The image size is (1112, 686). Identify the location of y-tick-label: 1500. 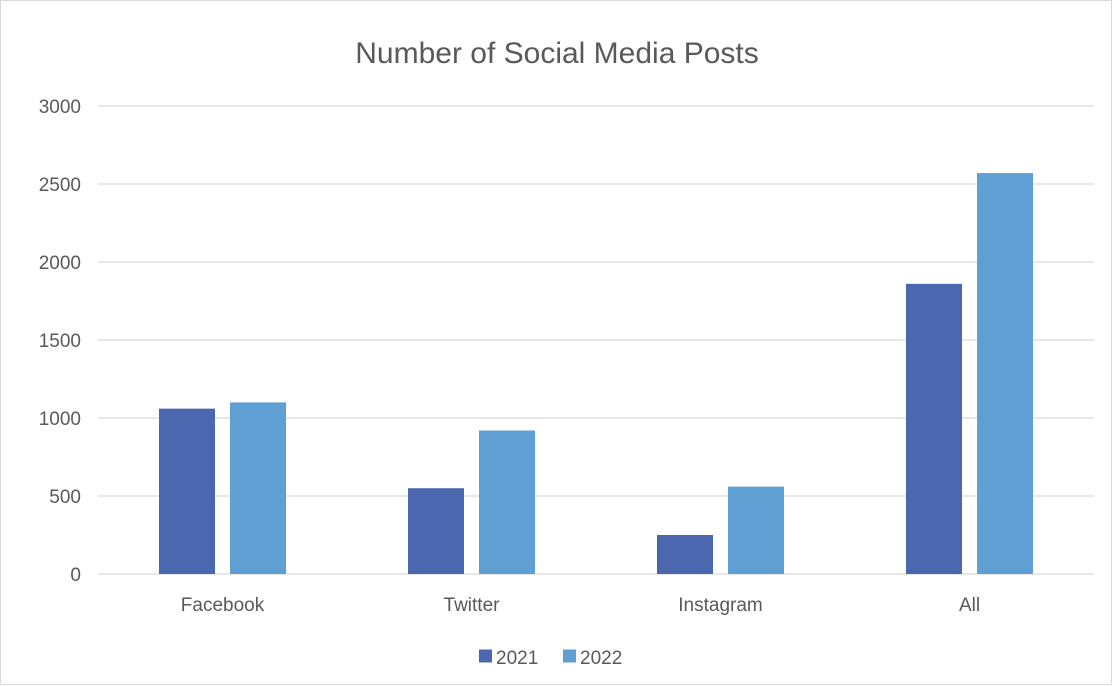
(60, 341).